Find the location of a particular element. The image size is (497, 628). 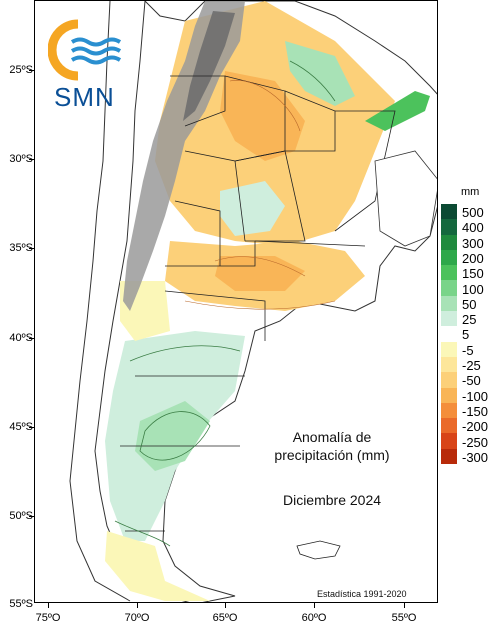

andes-terrain-dark is located at coordinates (209, 66).